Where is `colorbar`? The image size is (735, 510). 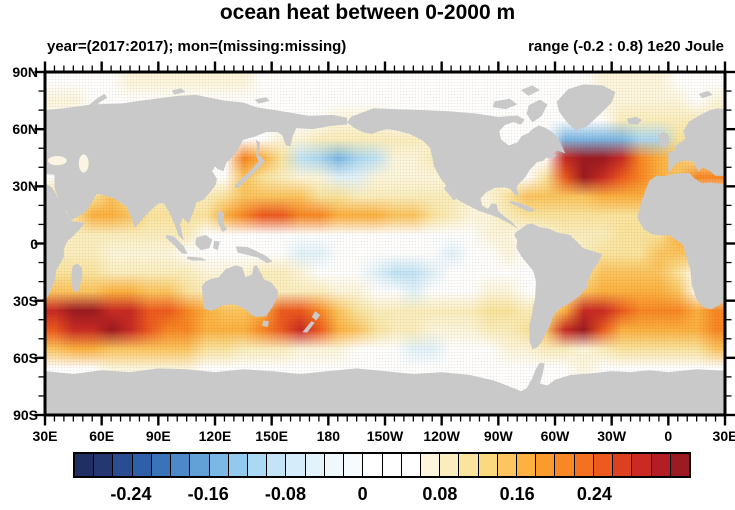
colorbar is located at coordinates (382, 465).